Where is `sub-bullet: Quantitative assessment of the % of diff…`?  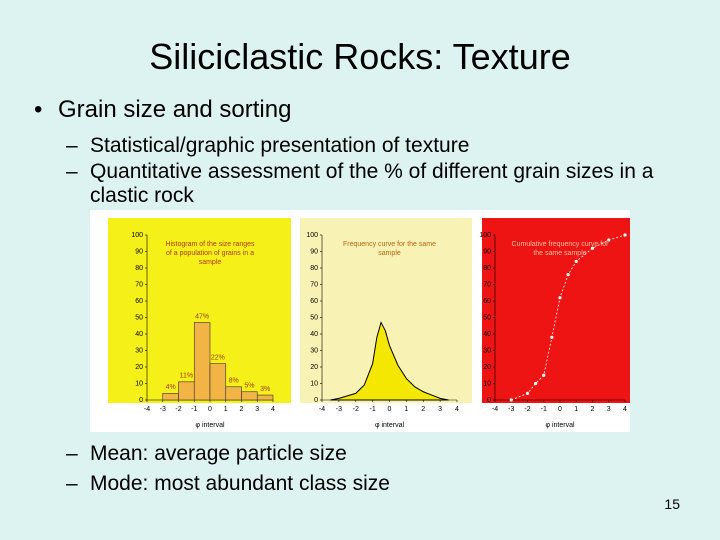 sub-bullet: Quantitative assessment of the % of diff… is located at coordinates (378, 184).